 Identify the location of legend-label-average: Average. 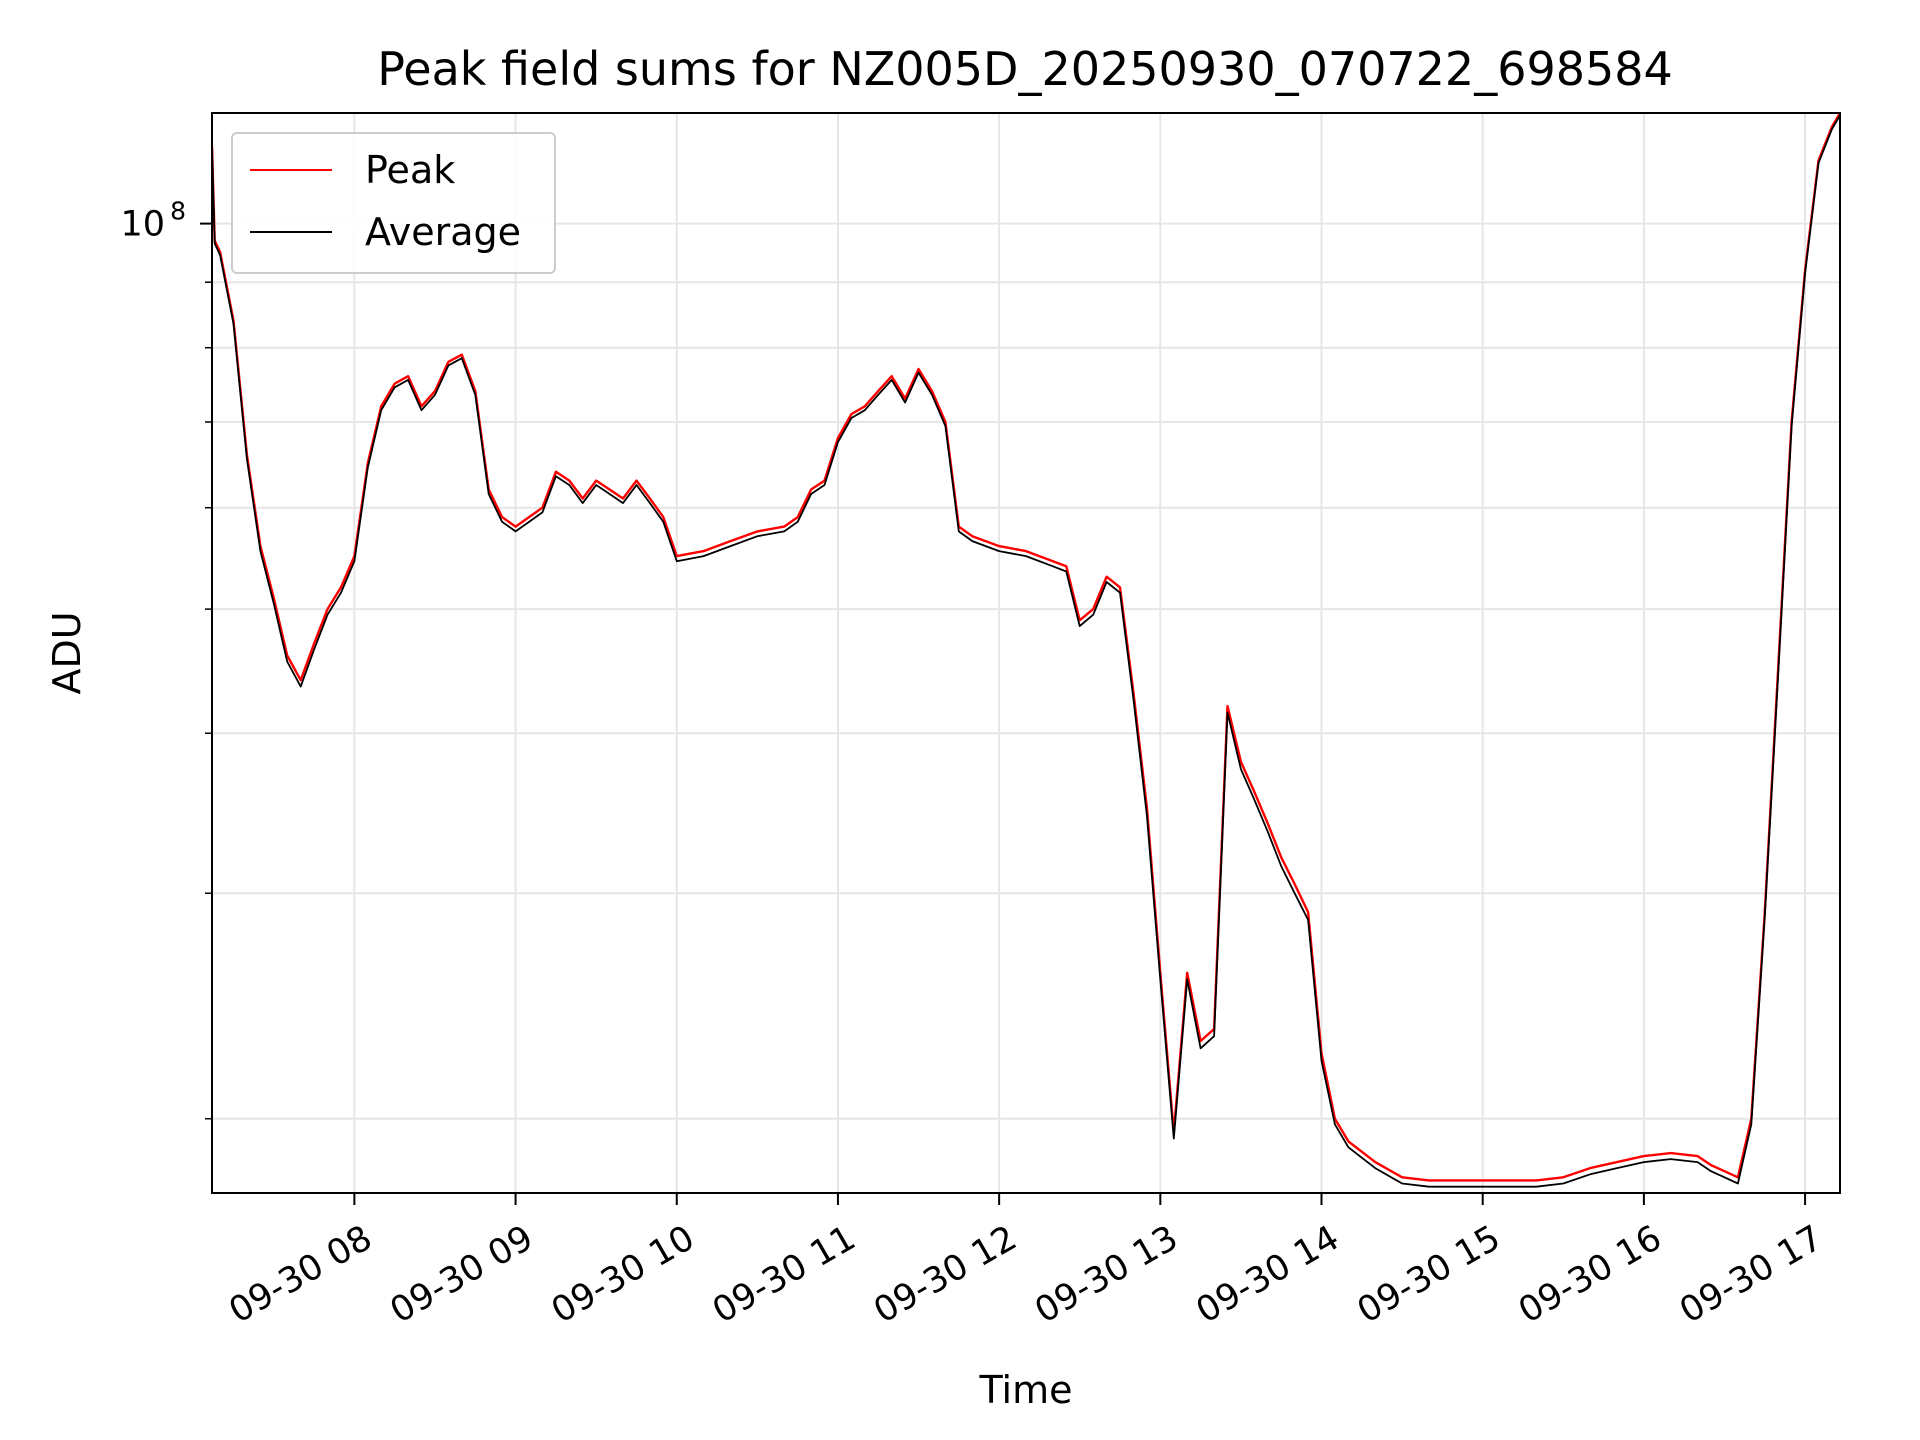
(443, 232).